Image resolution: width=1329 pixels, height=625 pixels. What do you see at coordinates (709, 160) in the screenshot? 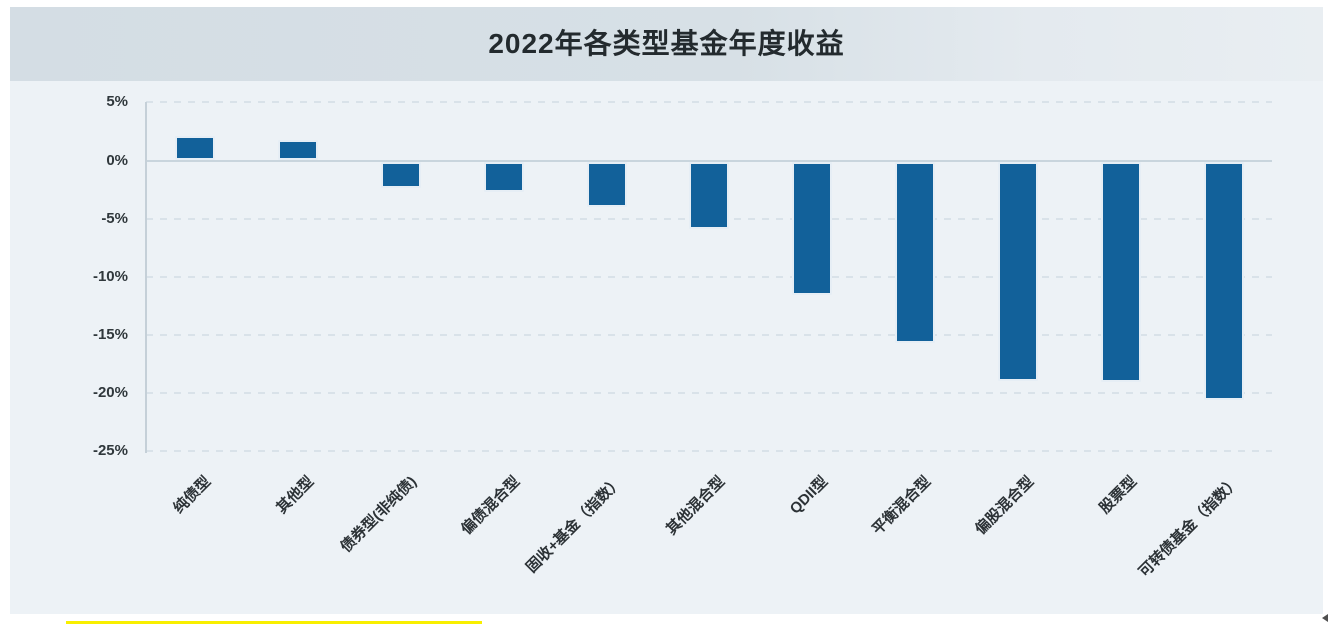
I see `zero-axis-line` at bounding box center [709, 160].